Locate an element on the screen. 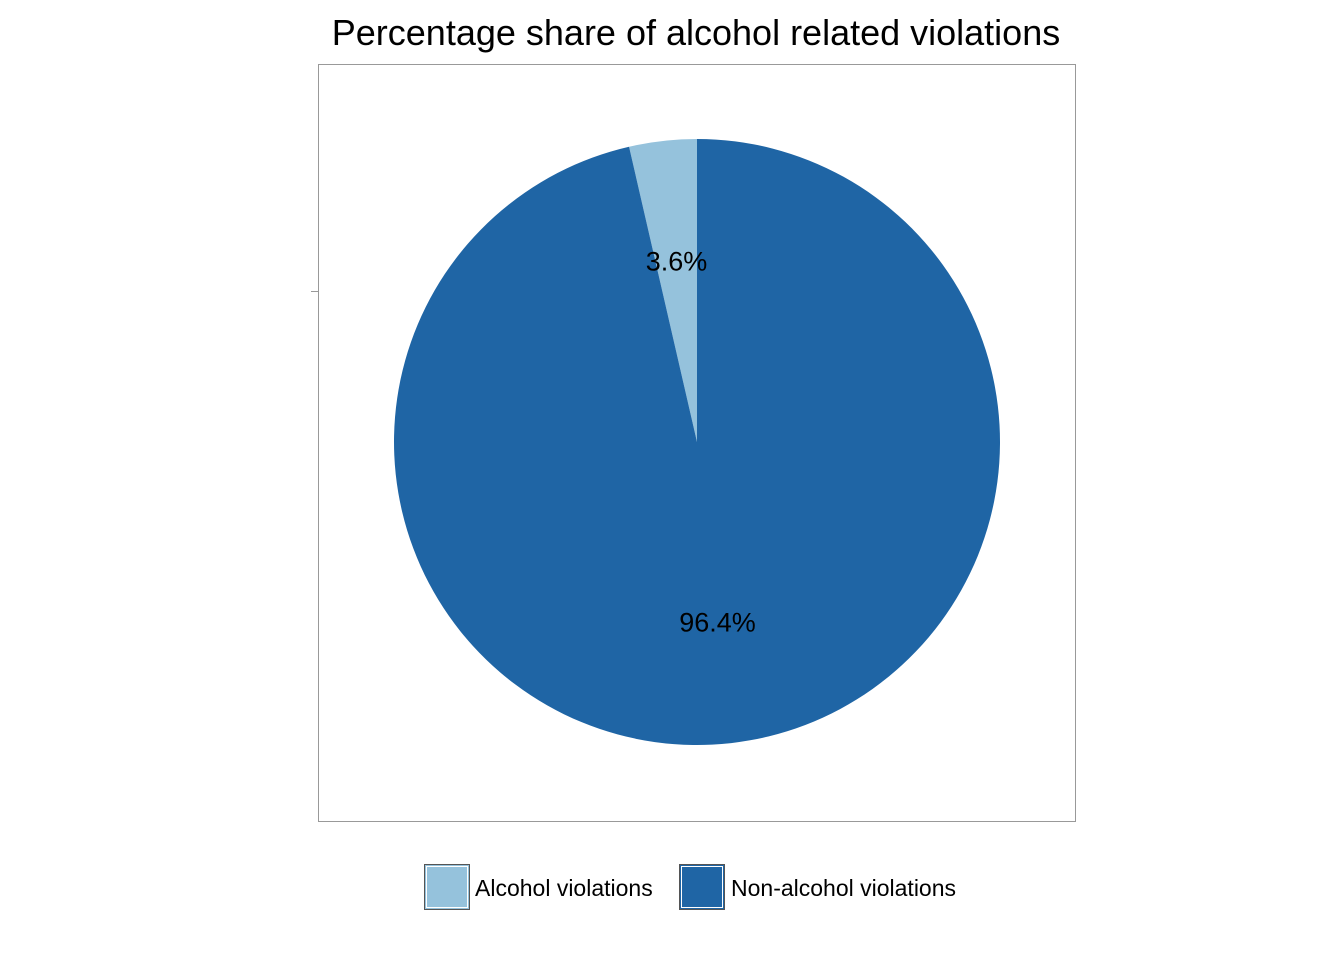  legend-swatch-alcohol is located at coordinates (447, 887).